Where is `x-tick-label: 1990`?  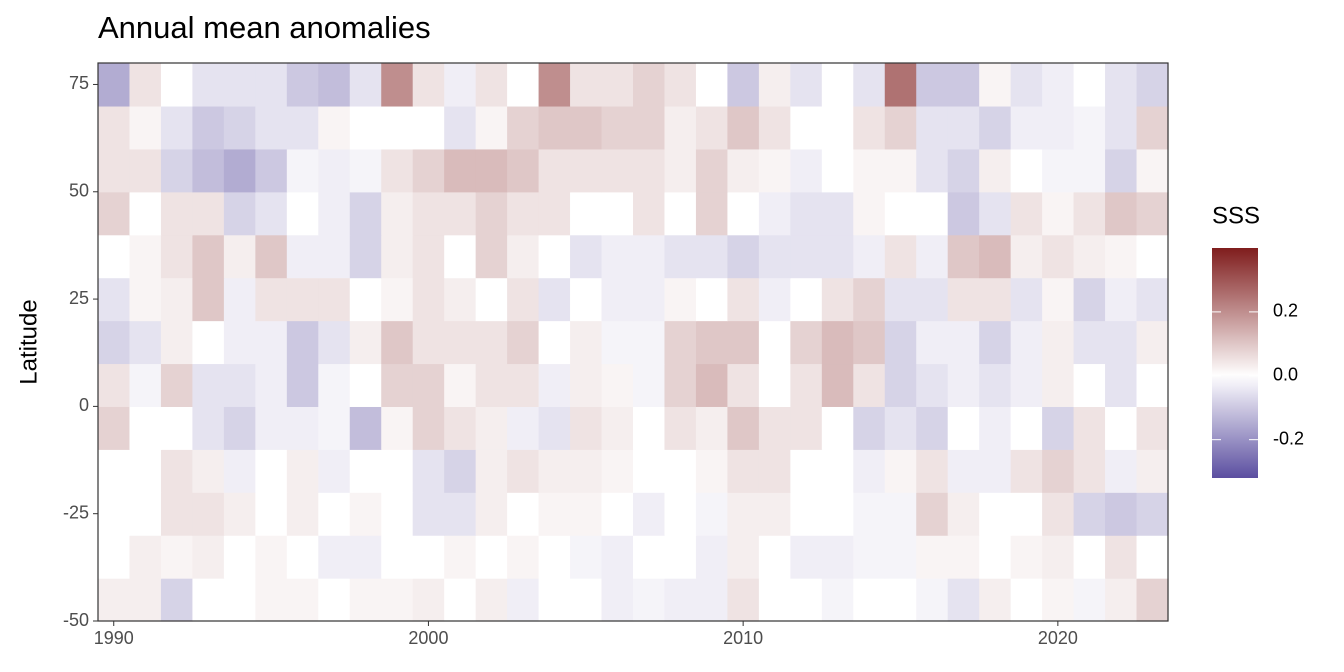 x-tick-label: 1990 is located at coordinates (114, 638).